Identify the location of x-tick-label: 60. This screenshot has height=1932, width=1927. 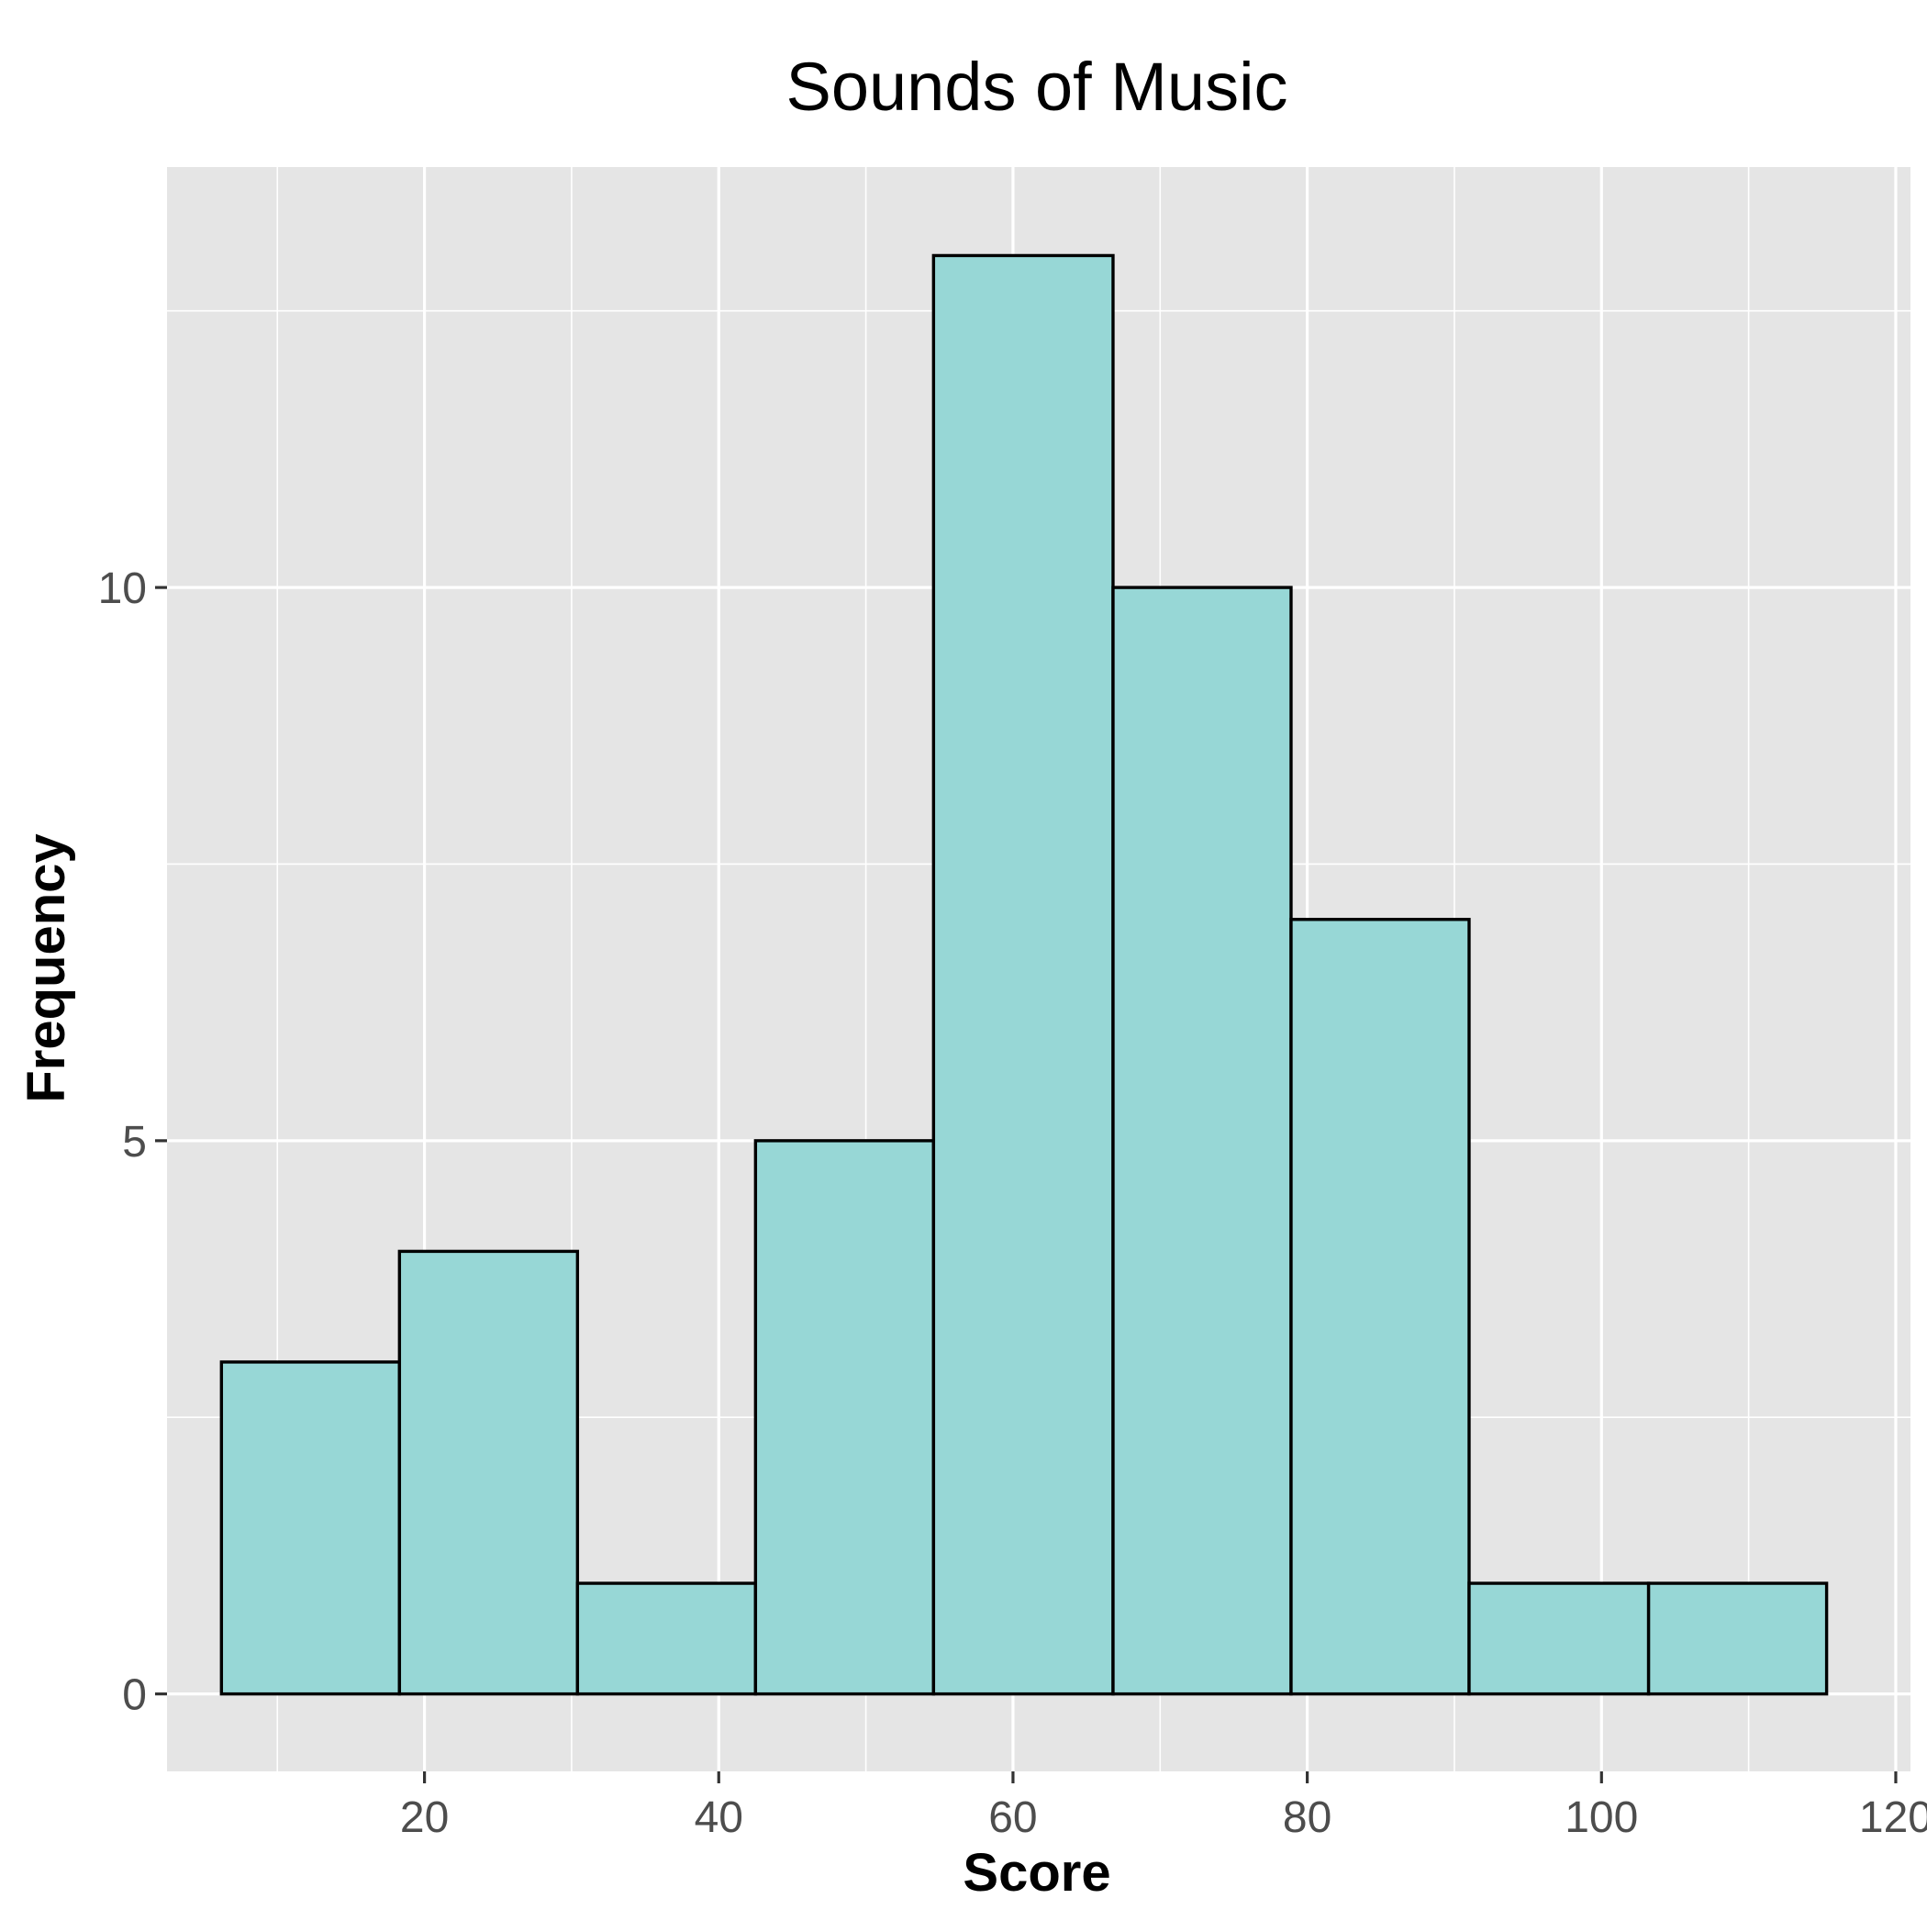
(1012, 1817).